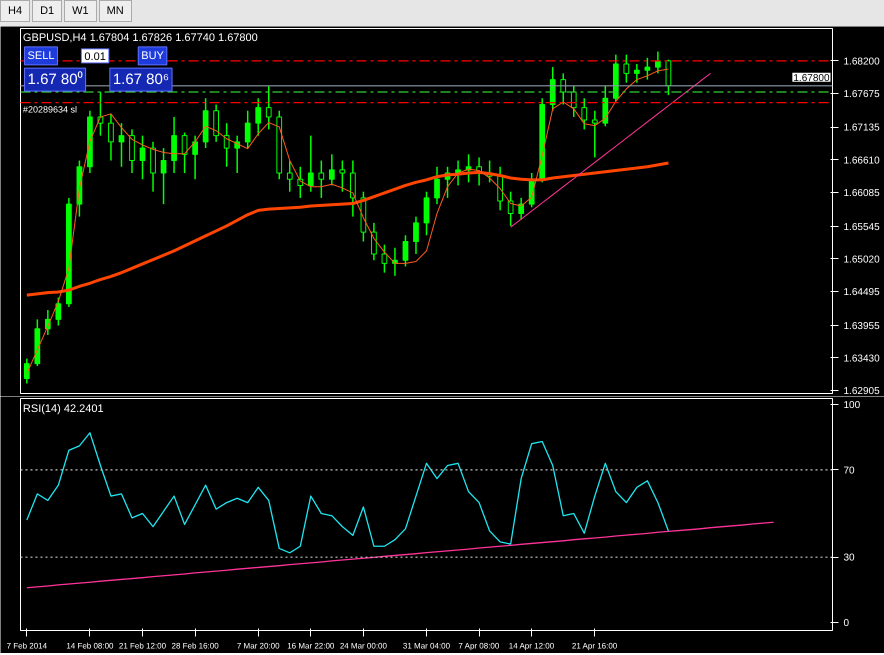  What do you see at coordinates (140, 38) in the screenshot?
I see `chart-title: GBPUSD,H4 1.67804 1.67826 1.67740 1.67800` at bounding box center [140, 38].